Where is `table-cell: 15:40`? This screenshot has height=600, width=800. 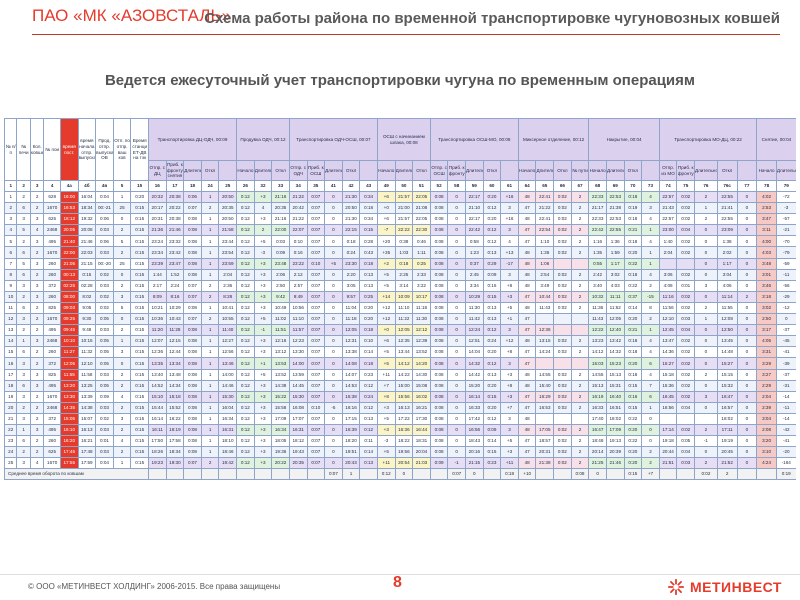
table-cell: 15:40 is located at coordinates (545, 385).